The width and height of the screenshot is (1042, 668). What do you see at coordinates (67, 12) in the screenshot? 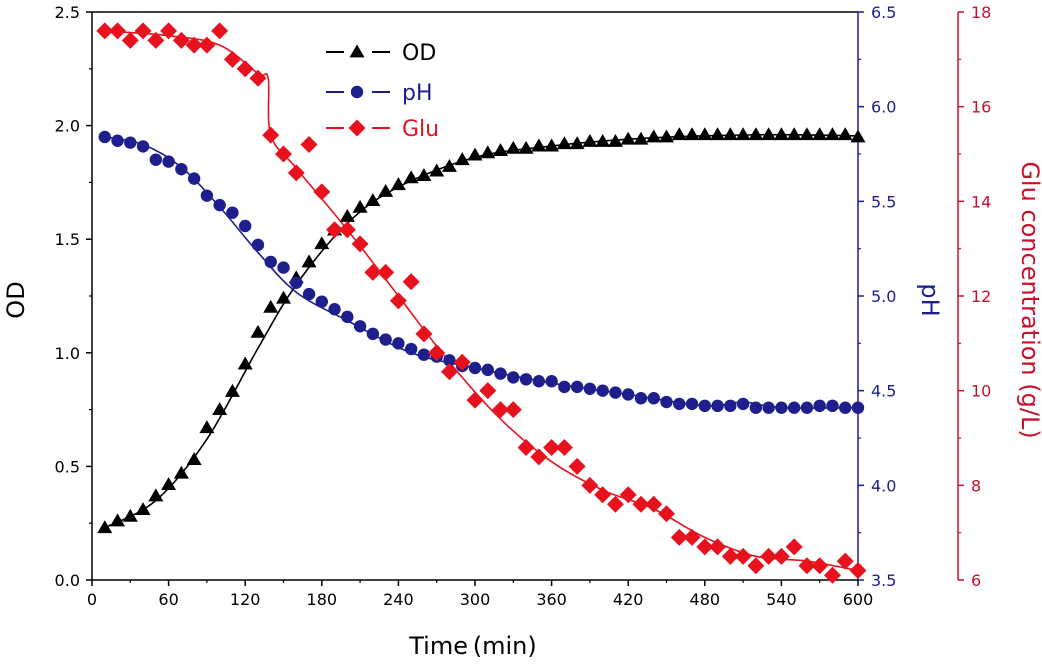
I see `y-left-tick-label: 2.5` at bounding box center [67, 12].